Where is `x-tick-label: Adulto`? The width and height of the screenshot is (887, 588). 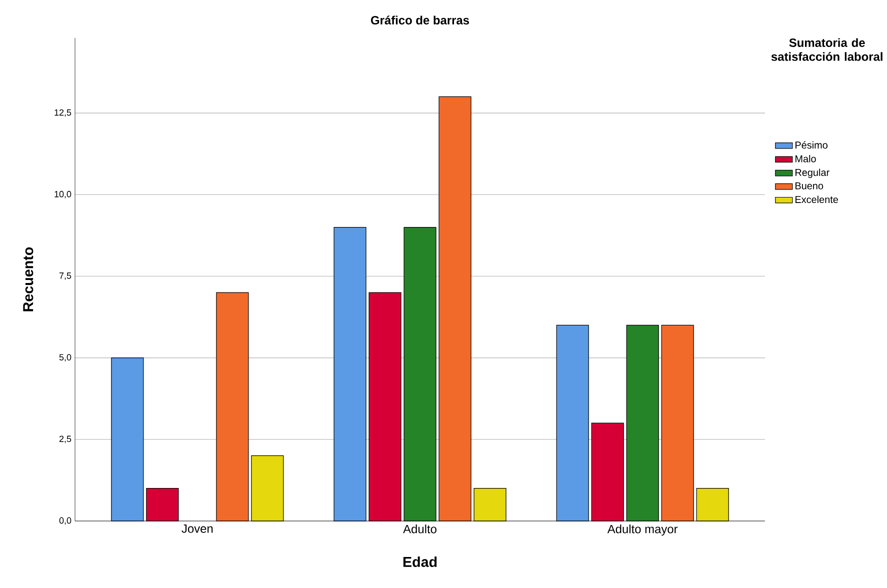
x-tick-label: Adulto is located at coordinates (419, 529).